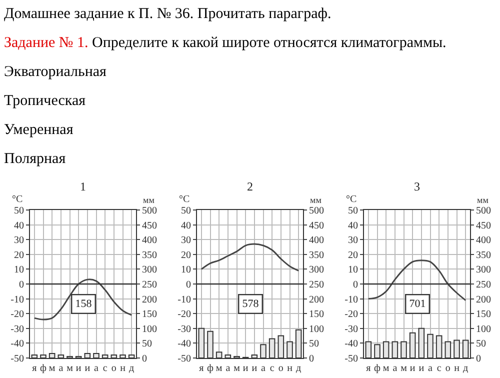 This screenshot has width=500, height=378. I want to click on text: Определите к какой широте относятся климатограммы., so click(269, 43).